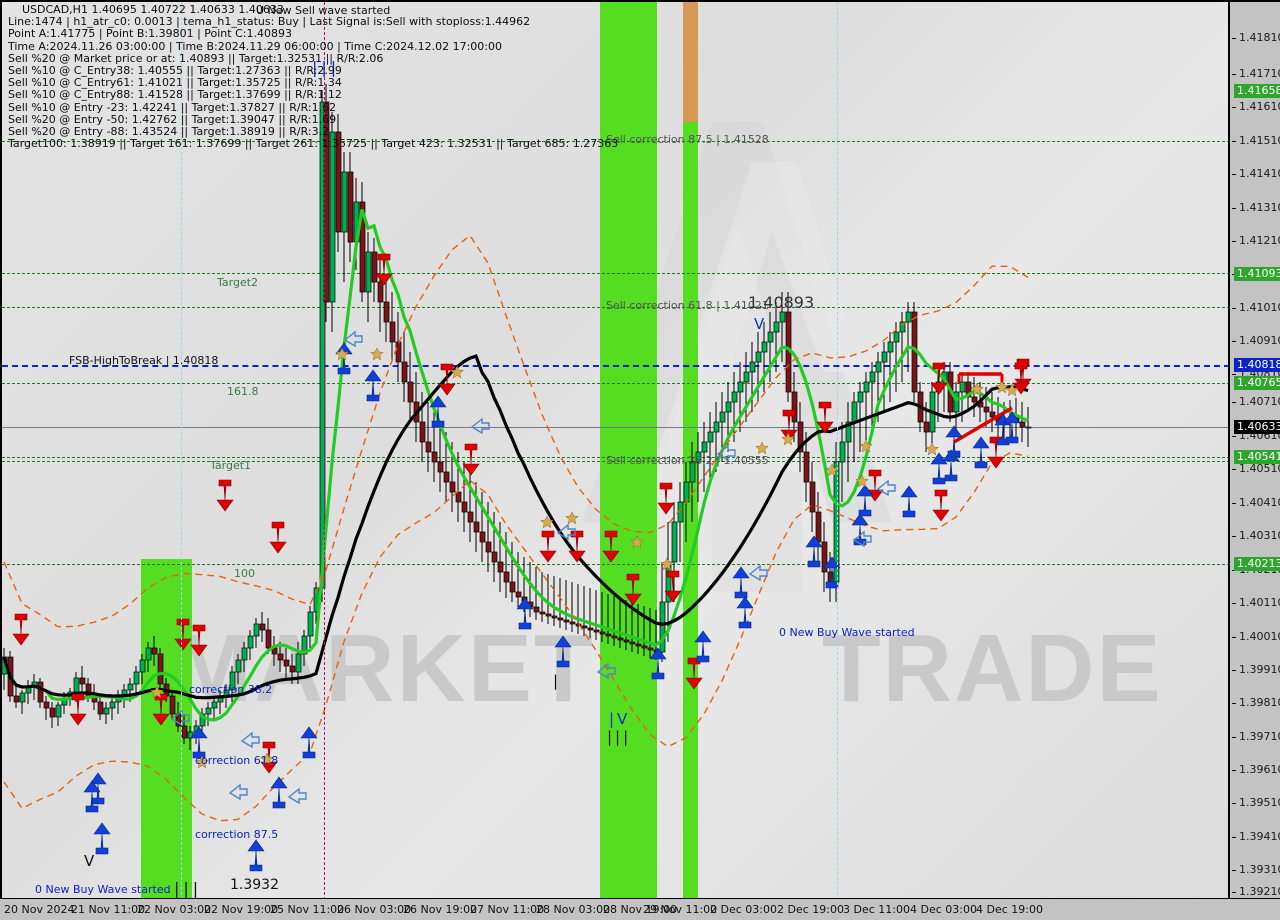 Image resolution: width=1280 pixels, height=920 pixels. Describe the element at coordinates (231, 465) in the screenshot. I see `label-target1: Target1` at that location.